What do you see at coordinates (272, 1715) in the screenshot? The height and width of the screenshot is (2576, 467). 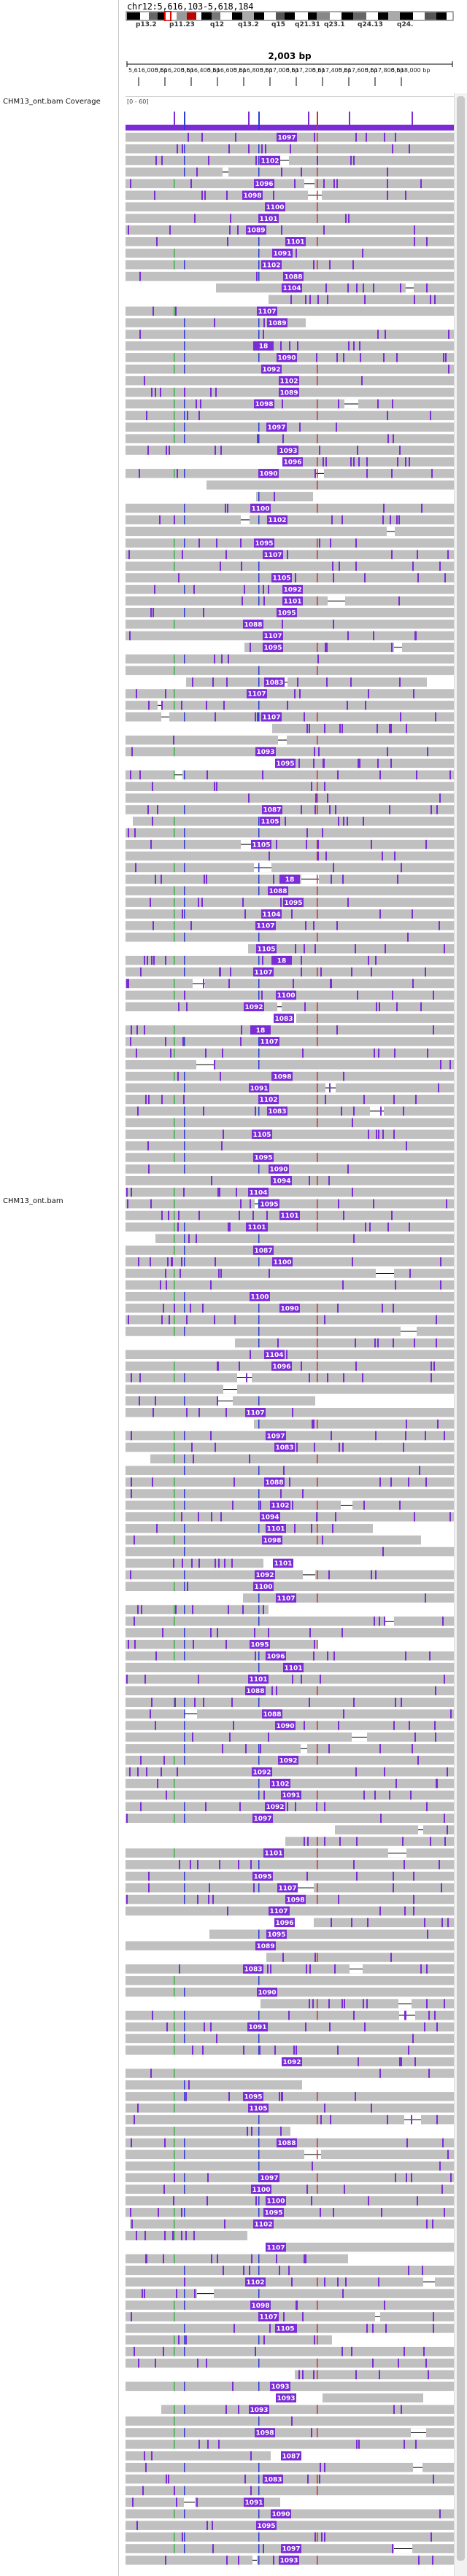 I see `insertion-label: 1088` at bounding box center [272, 1715].